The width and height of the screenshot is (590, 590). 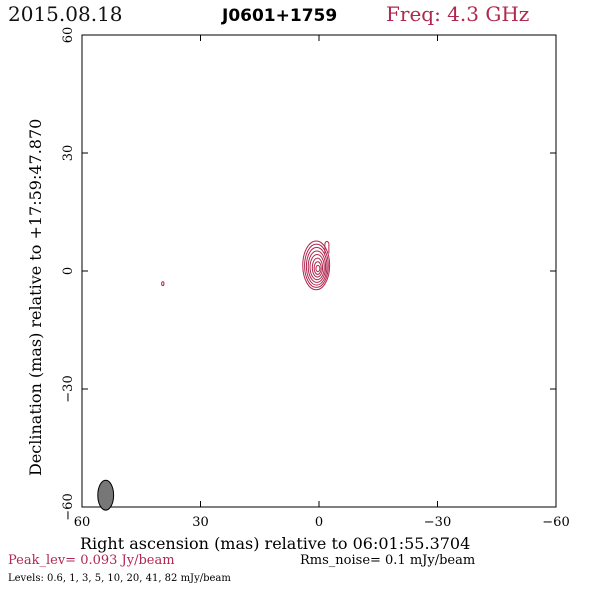 What do you see at coordinates (91, 560) in the screenshot?
I see `peak-level: Peak_lev= 0.093 Jy/beam` at bounding box center [91, 560].